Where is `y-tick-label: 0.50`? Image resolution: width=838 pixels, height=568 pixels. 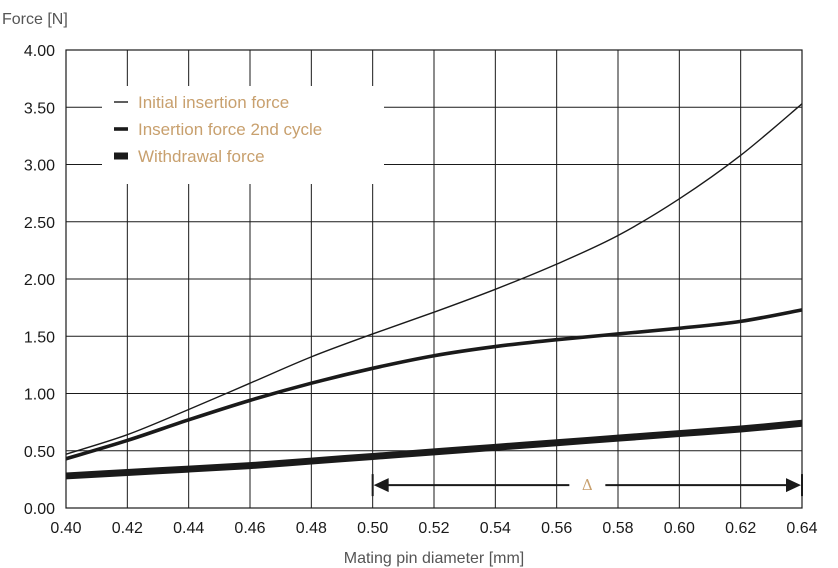
y-tick-label: 0.50 is located at coordinates (39, 452).